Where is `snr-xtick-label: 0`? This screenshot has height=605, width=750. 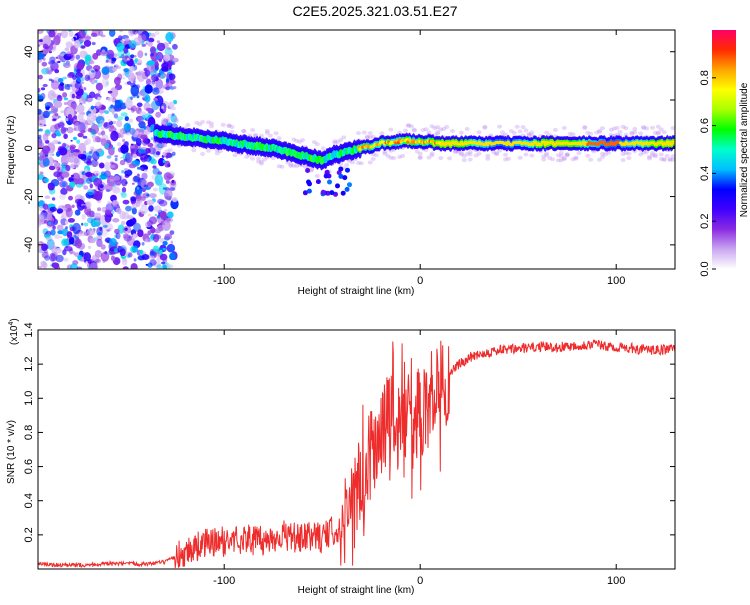 snr-xtick-label: 0 is located at coordinates (420, 581).